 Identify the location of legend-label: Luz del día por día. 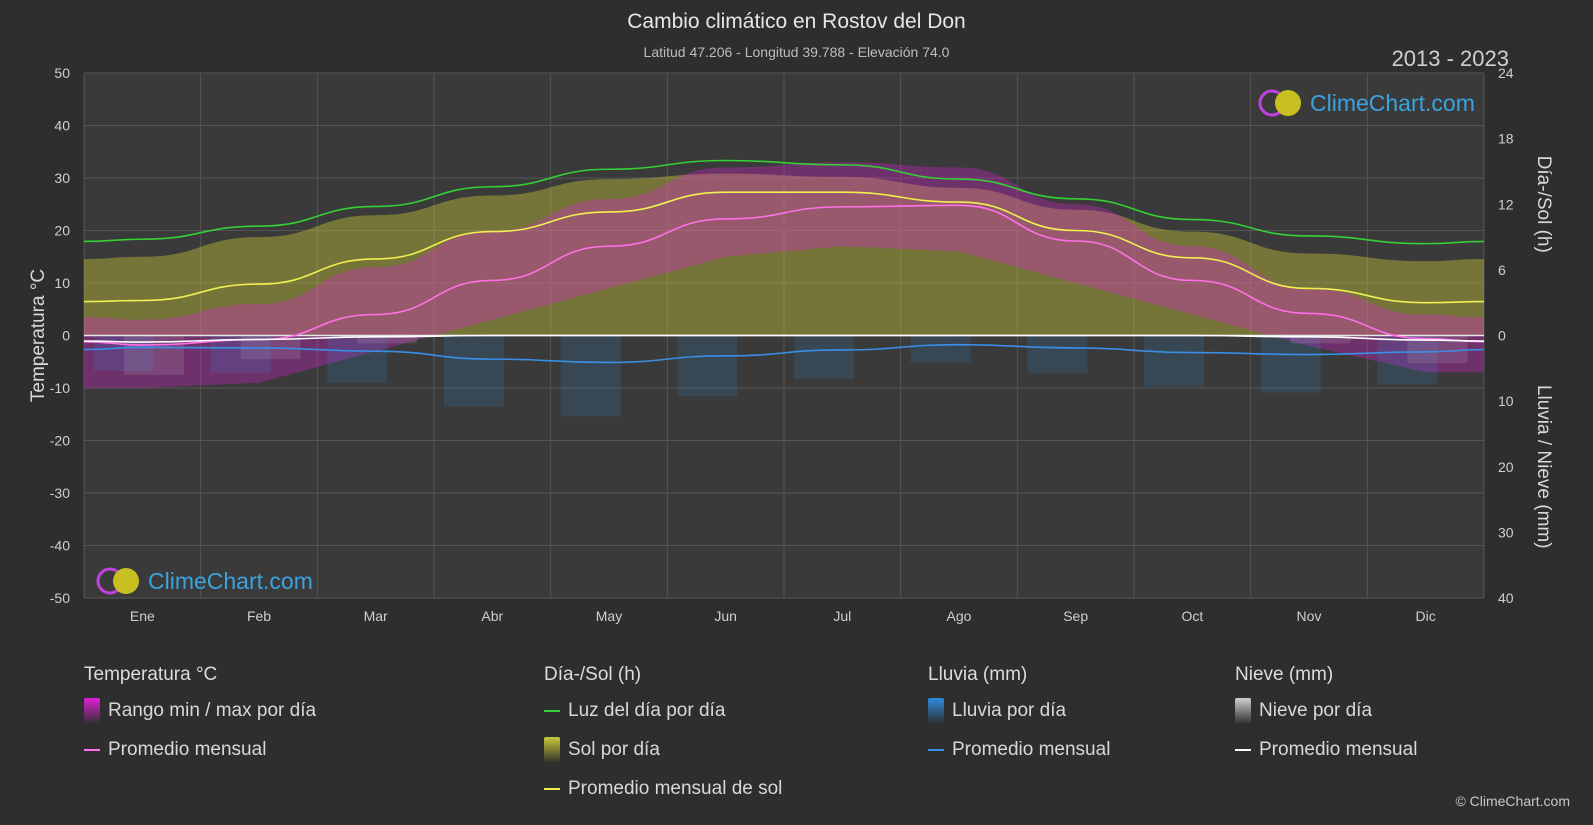
(647, 710).